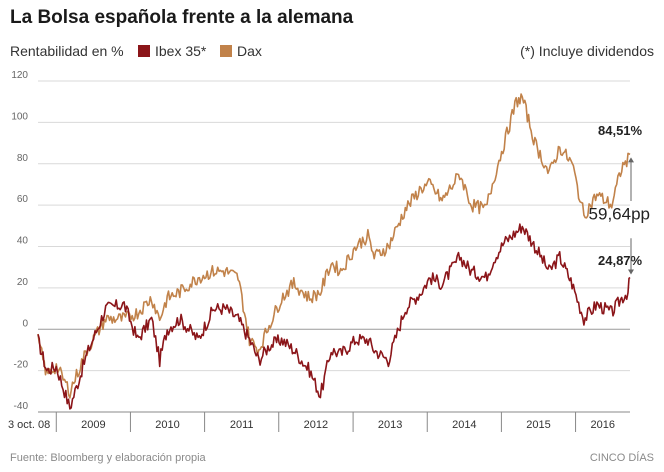 This screenshot has height=472, width=664. Describe the element at coordinates (19, 75) in the screenshot. I see `y-tick-label: 120` at that location.